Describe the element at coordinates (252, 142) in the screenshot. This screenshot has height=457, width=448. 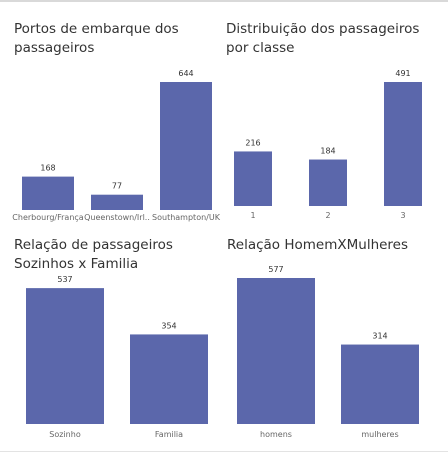
I see `value-label-1-0: 216` at that location.